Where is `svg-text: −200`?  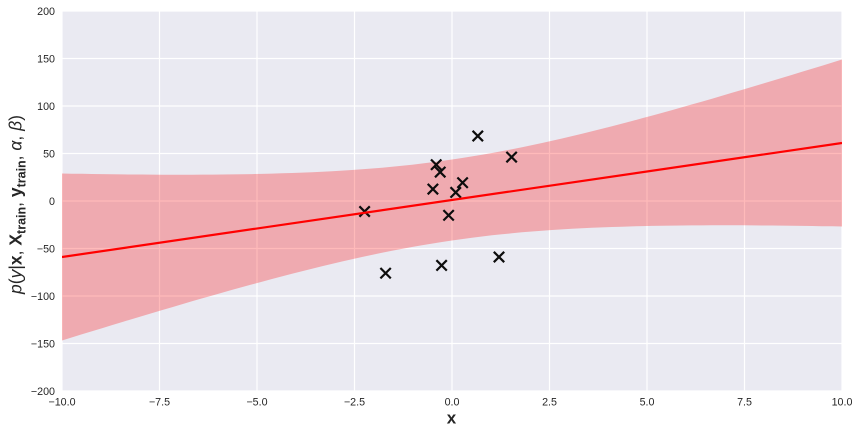
svg-text: −200 is located at coordinates (43, 392).